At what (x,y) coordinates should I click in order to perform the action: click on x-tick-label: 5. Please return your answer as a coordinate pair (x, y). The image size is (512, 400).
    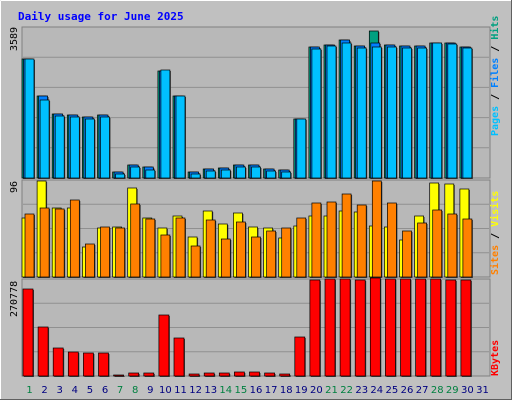
    Looking at the image, I should click on (90, 390).